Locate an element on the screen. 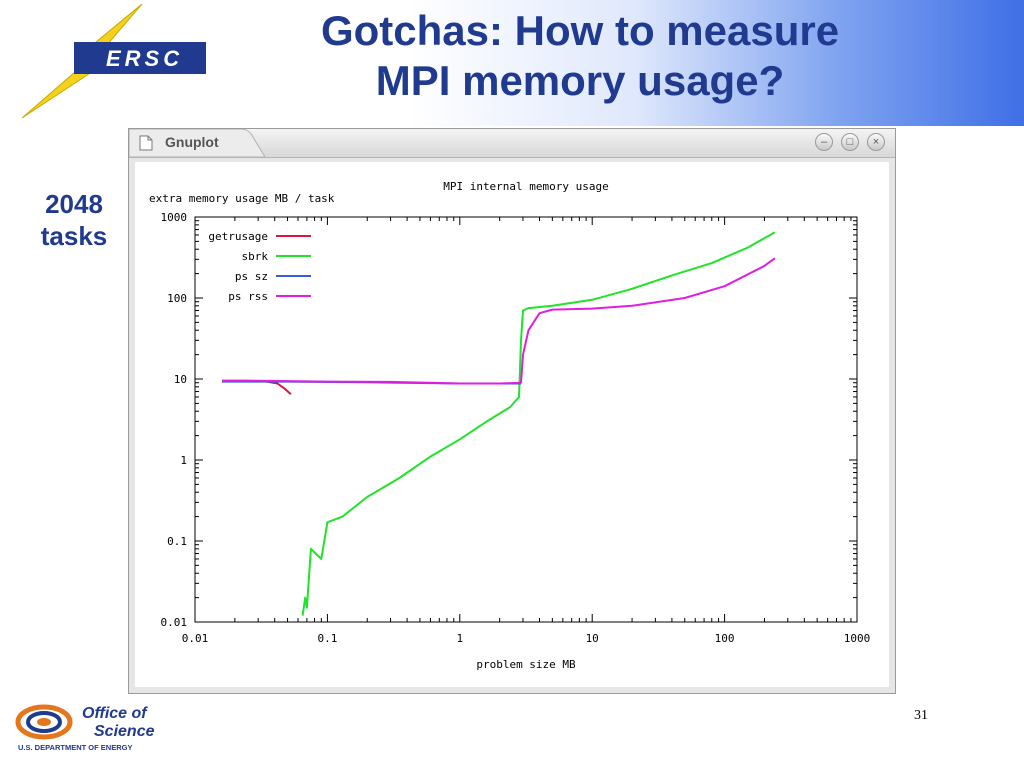 The width and height of the screenshot is (1024, 768). minimize-icon: – is located at coordinates (824, 142).